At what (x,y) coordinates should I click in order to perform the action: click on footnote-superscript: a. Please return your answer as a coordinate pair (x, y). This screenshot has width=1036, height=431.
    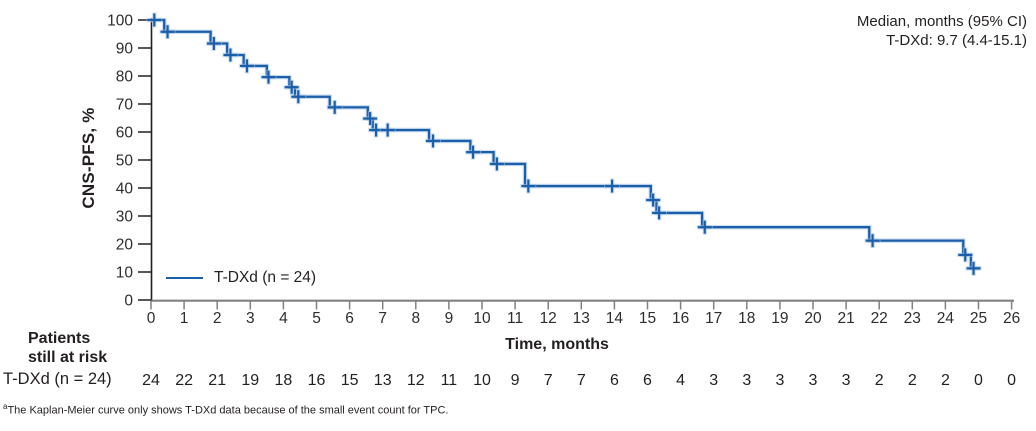
    Looking at the image, I should click on (5, 406).